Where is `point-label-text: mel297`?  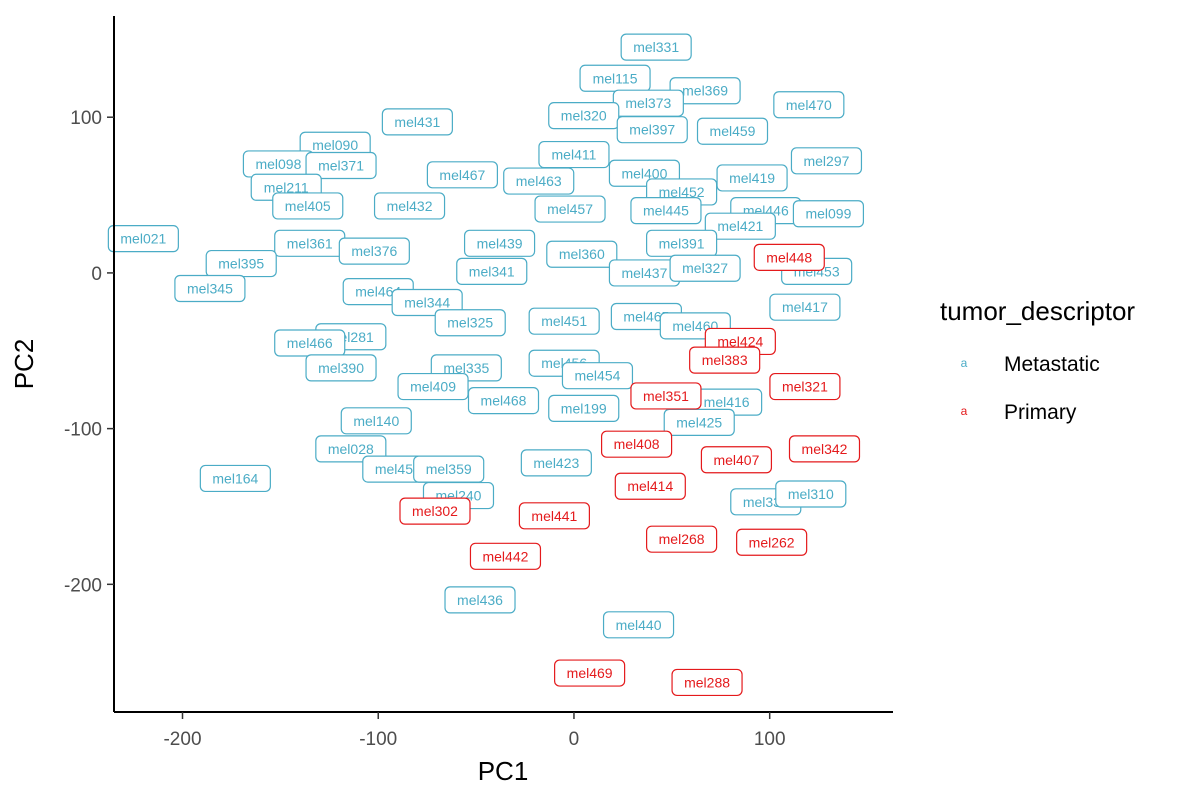
point-label-text: mel297 is located at coordinates (826, 161).